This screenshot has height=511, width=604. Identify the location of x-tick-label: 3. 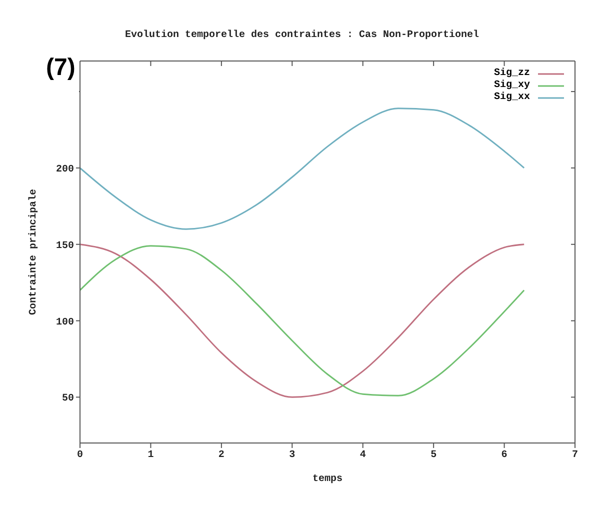
(292, 456).